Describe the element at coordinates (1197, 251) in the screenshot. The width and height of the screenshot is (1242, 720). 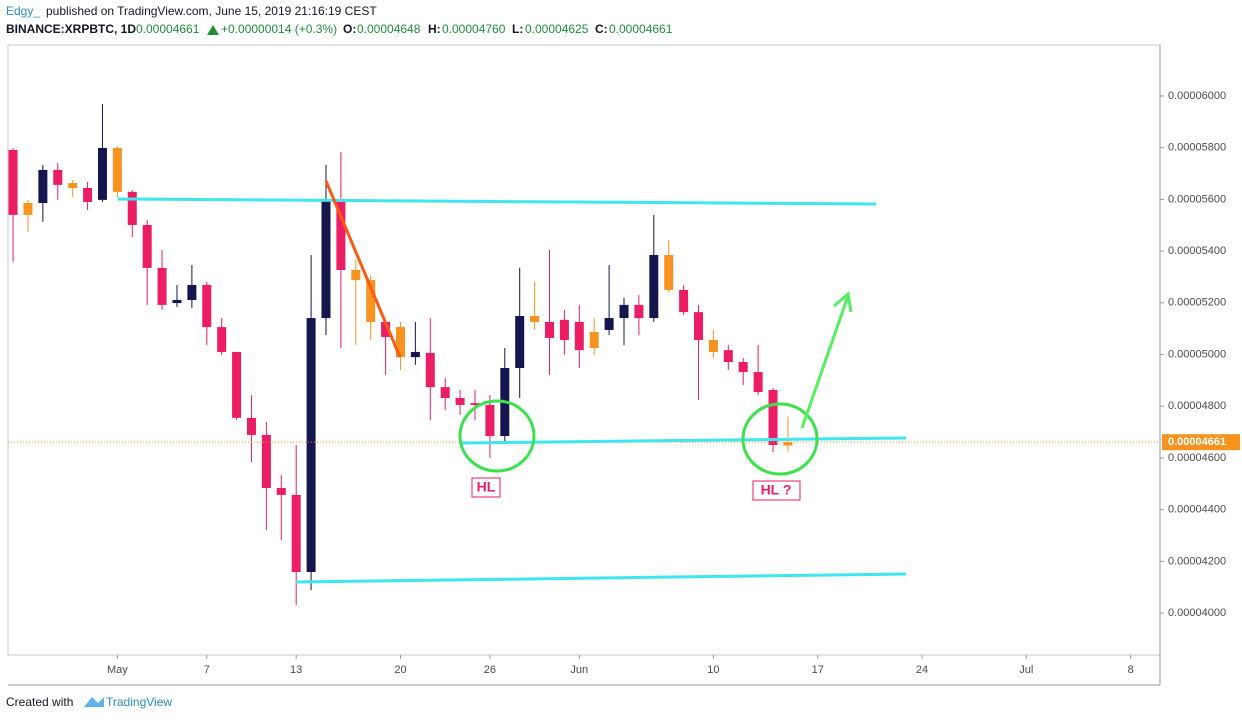
I see `y-tick-label: 0.00005400` at that location.